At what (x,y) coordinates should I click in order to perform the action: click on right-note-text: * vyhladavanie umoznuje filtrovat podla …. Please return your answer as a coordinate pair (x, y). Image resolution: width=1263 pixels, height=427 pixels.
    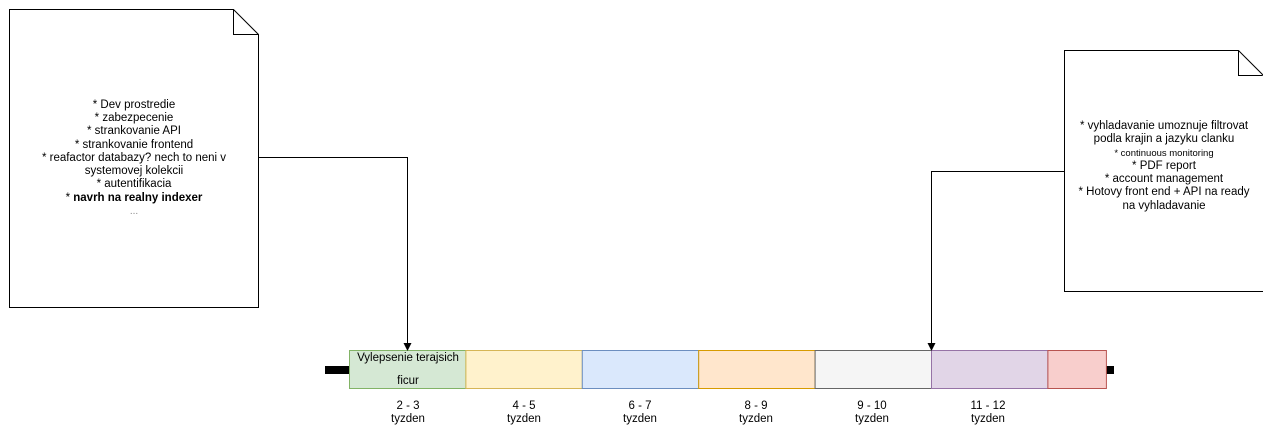
    Looking at the image, I should click on (1164, 171).